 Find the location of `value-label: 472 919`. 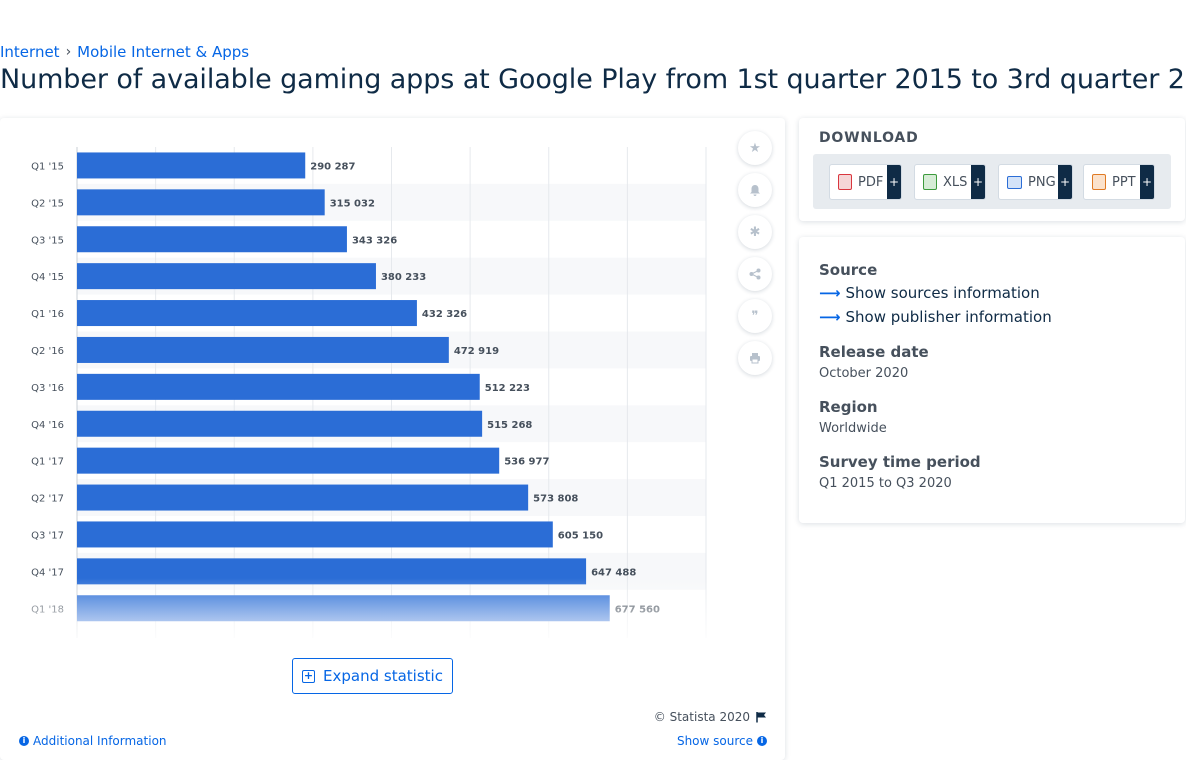

value-label: 472 919 is located at coordinates (476, 351).